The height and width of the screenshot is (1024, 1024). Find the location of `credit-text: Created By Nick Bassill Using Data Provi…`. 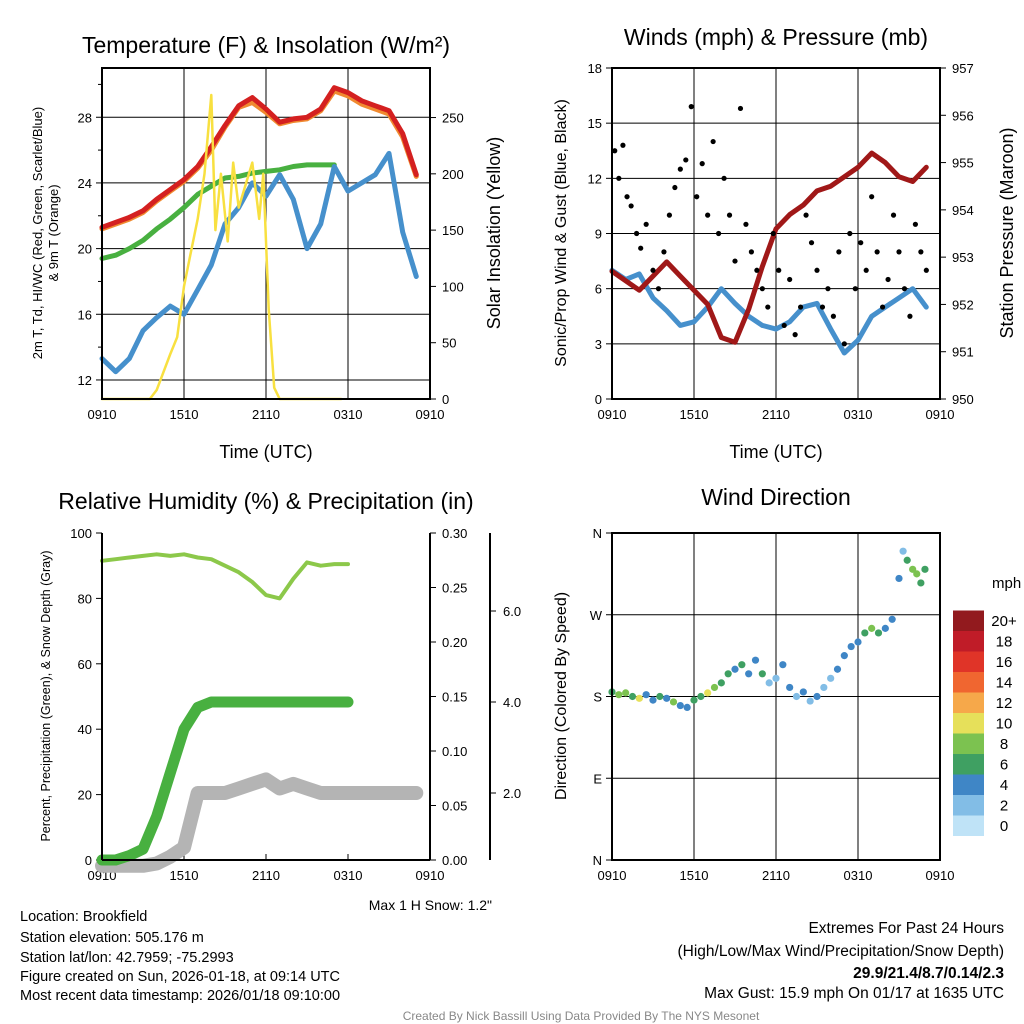

credit-text: Created By Nick Bassill Using Data Provi… is located at coordinates (581, 1016).